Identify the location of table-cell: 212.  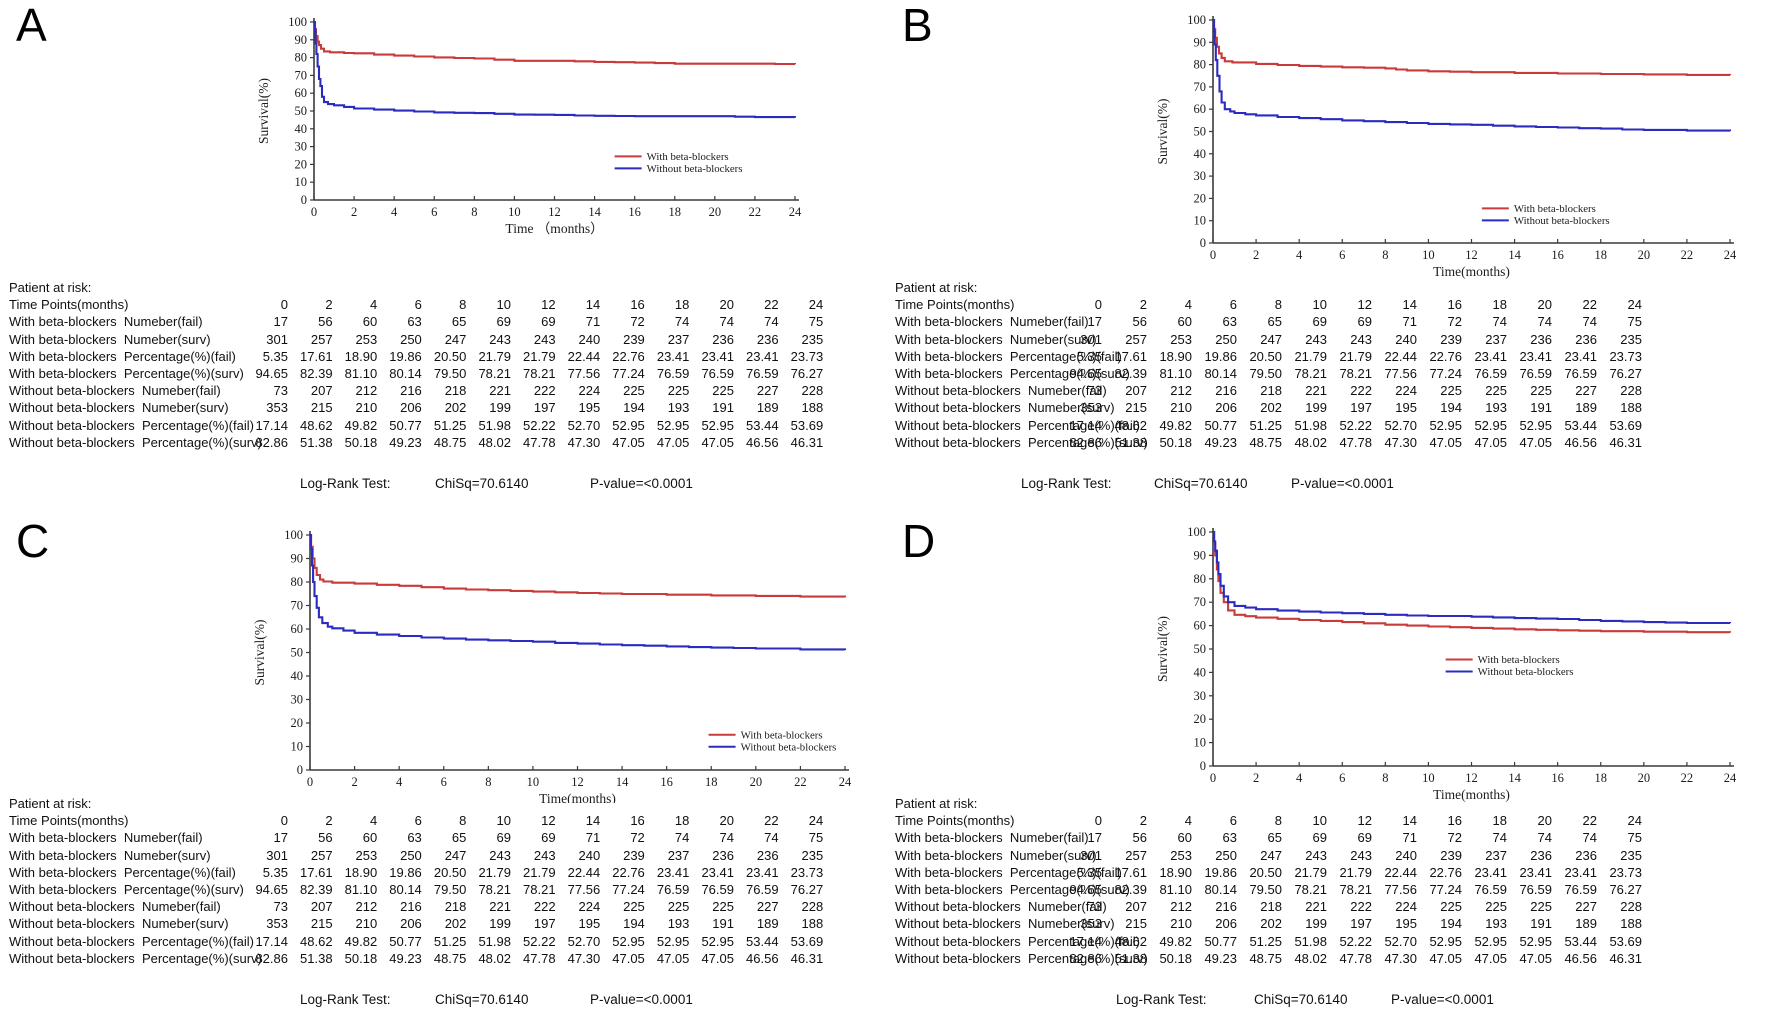
(366, 907).